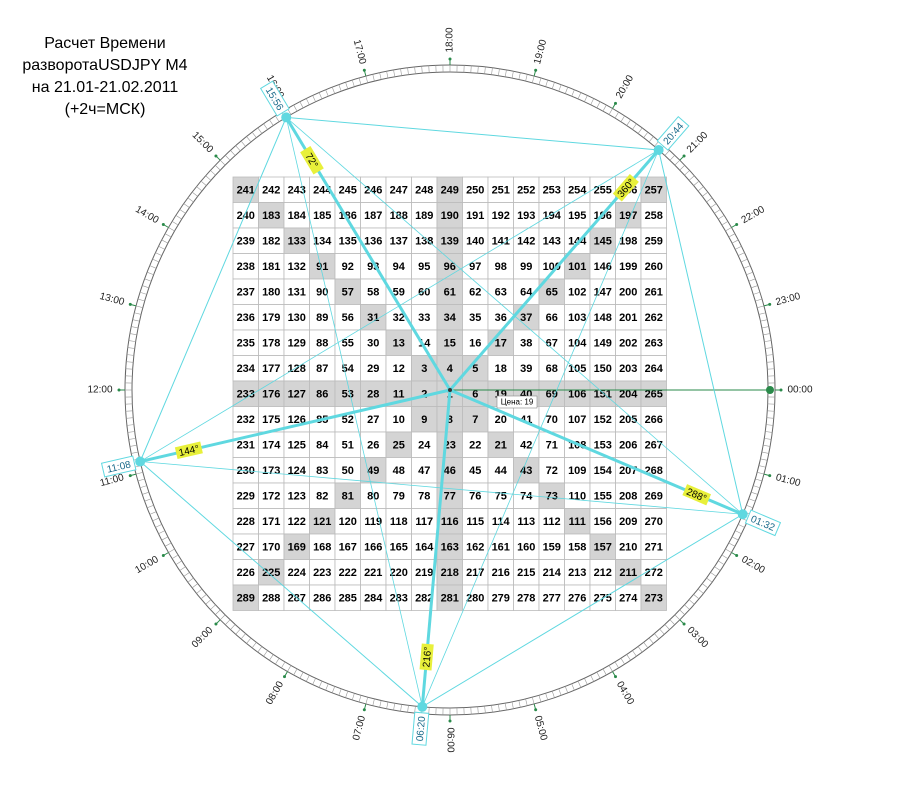  Describe the element at coordinates (628, 267) in the screenshot. I see `cell-number: 199` at that location.